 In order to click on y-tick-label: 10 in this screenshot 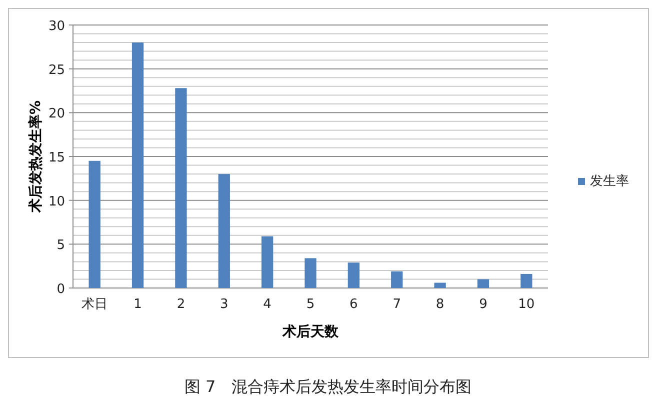, I will do `click(56, 202)`.